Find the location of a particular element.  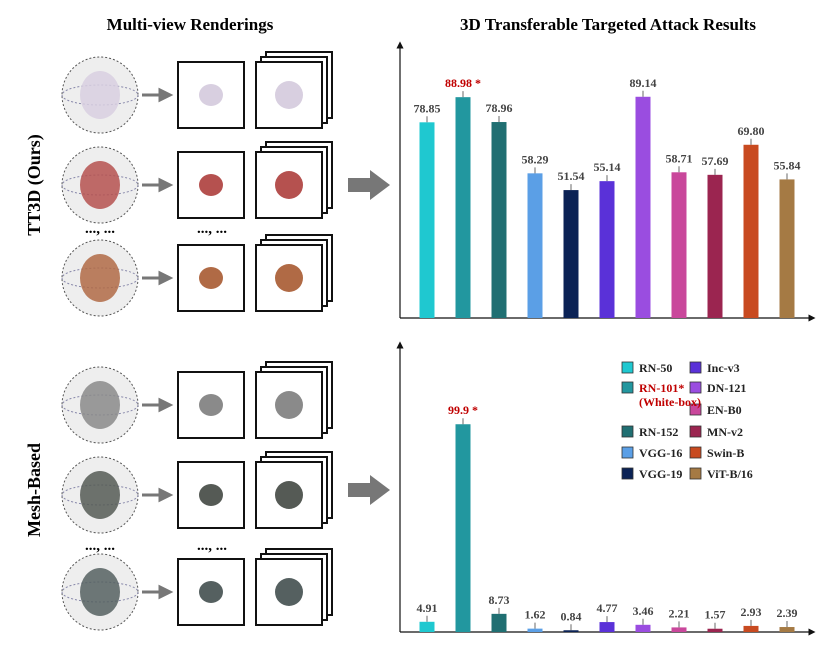

value-label: 57.69 is located at coordinates (715, 161).